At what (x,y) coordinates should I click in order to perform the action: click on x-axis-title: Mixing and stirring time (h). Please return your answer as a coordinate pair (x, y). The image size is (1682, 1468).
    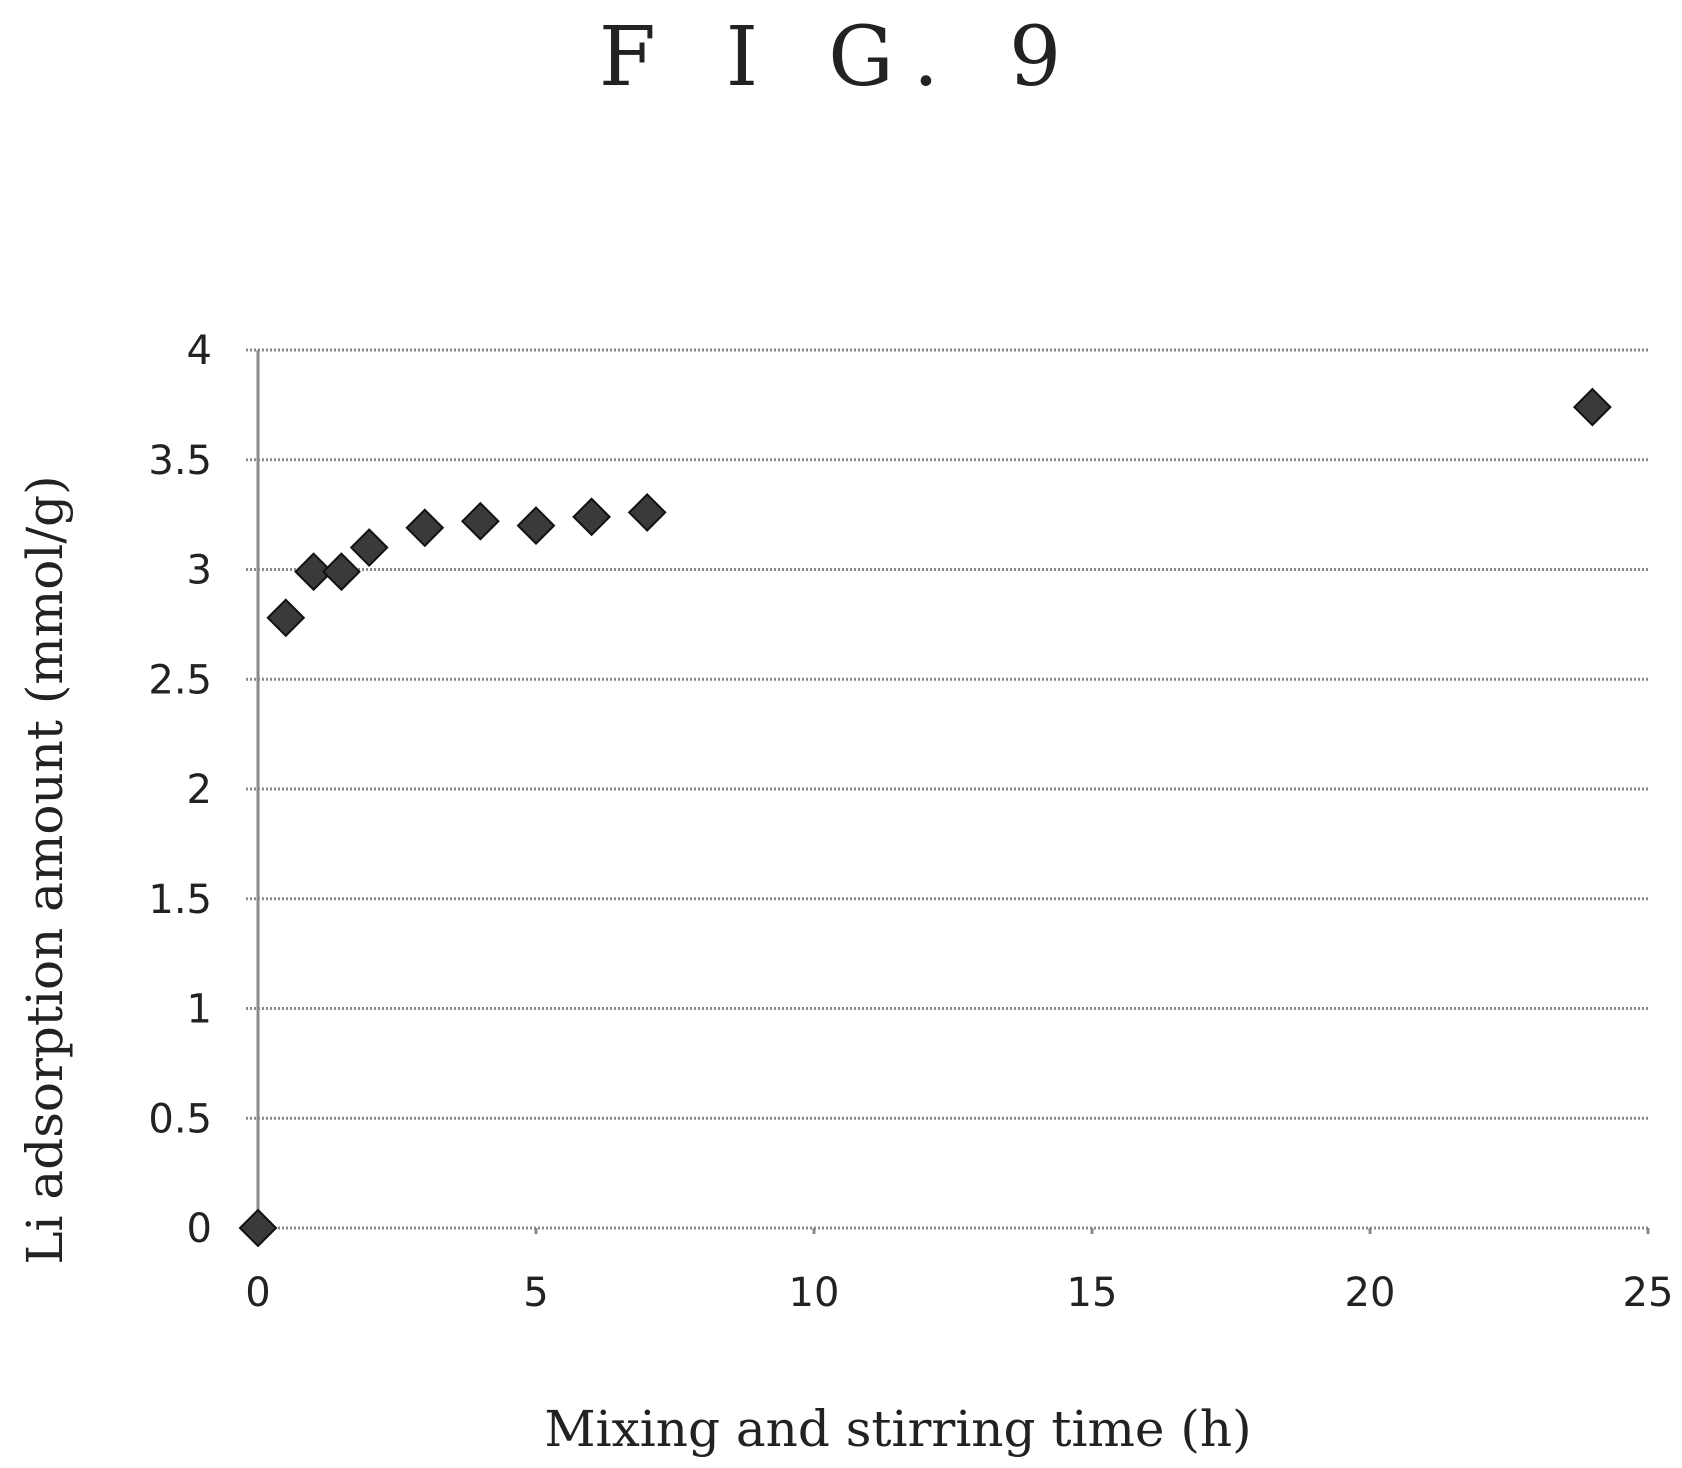
    Looking at the image, I should click on (897, 1429).